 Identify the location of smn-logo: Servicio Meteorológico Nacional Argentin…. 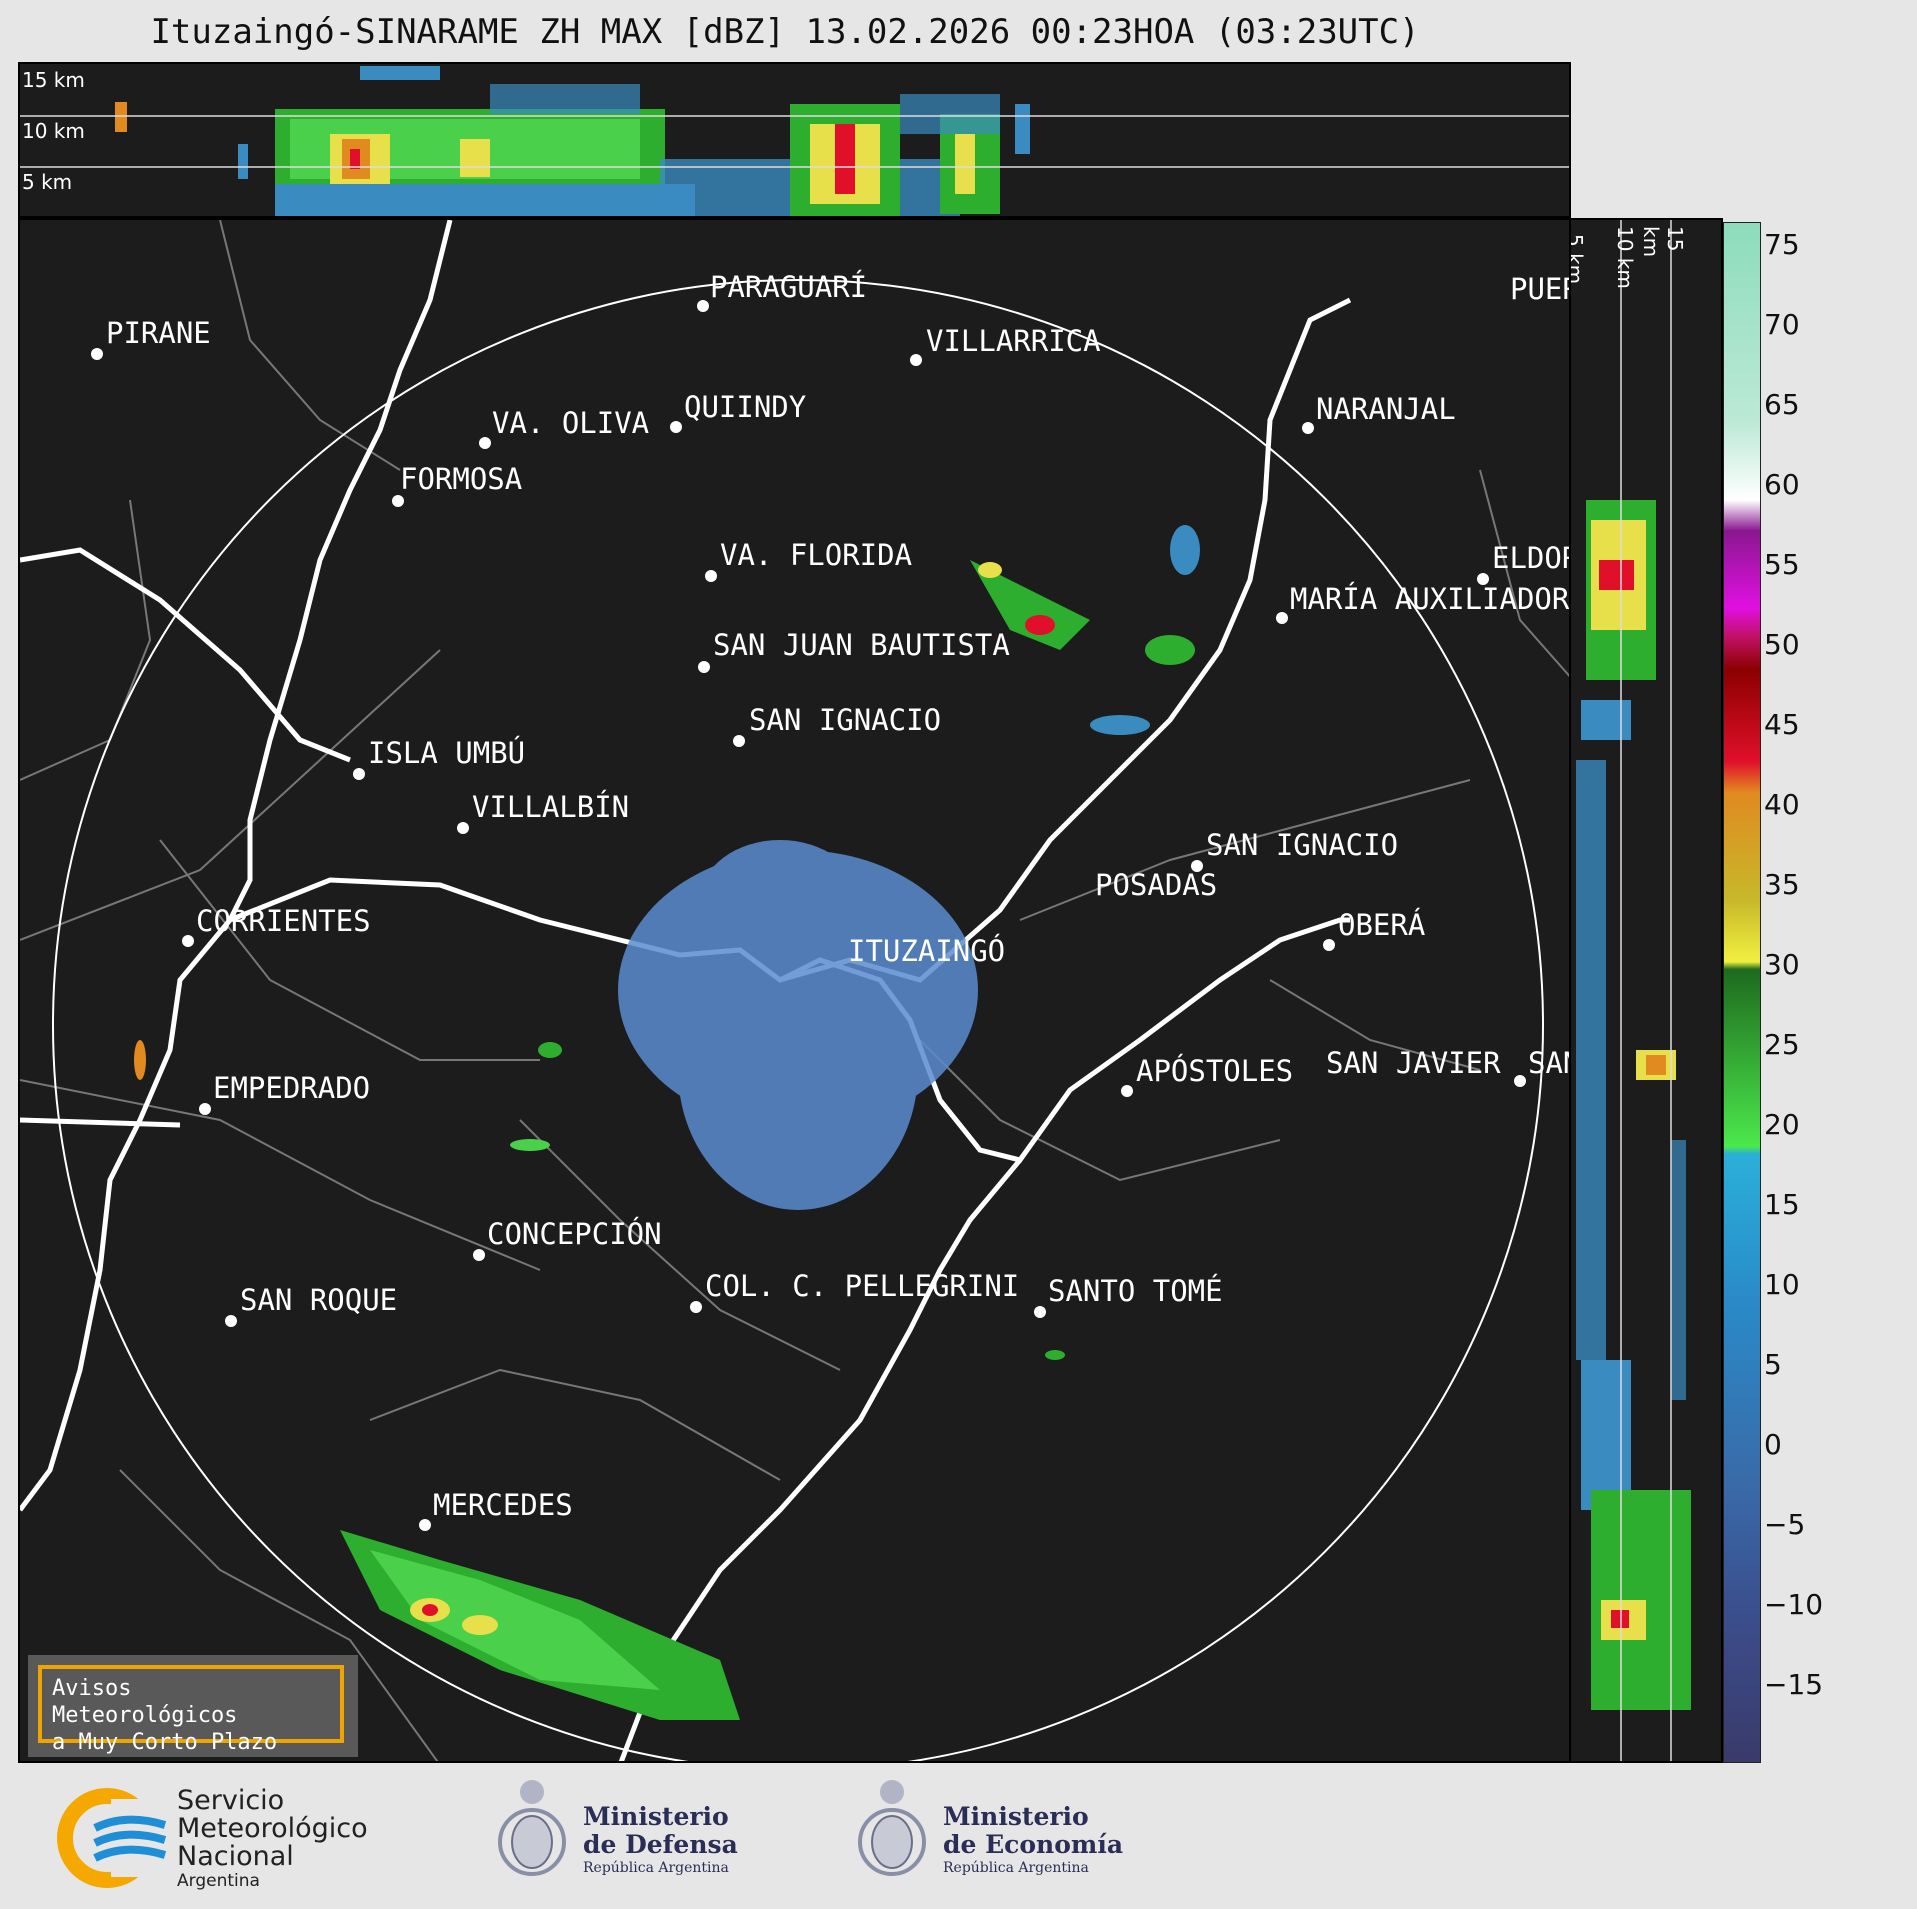
(225, 1838).